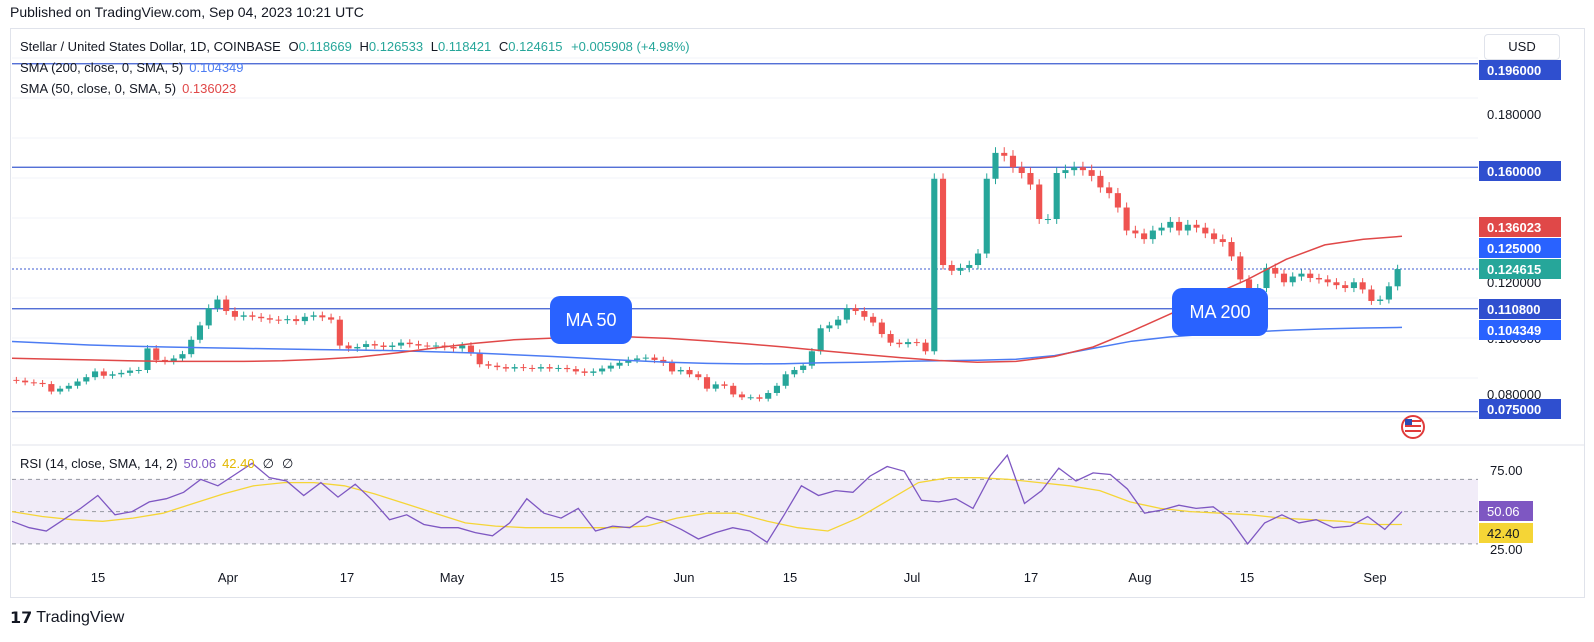 The width and height of the screenshot is (1594, 642). Describe the element at coordinates (1374, 577) in the screenshot. I see `x-tick-label: Sep` at that location.